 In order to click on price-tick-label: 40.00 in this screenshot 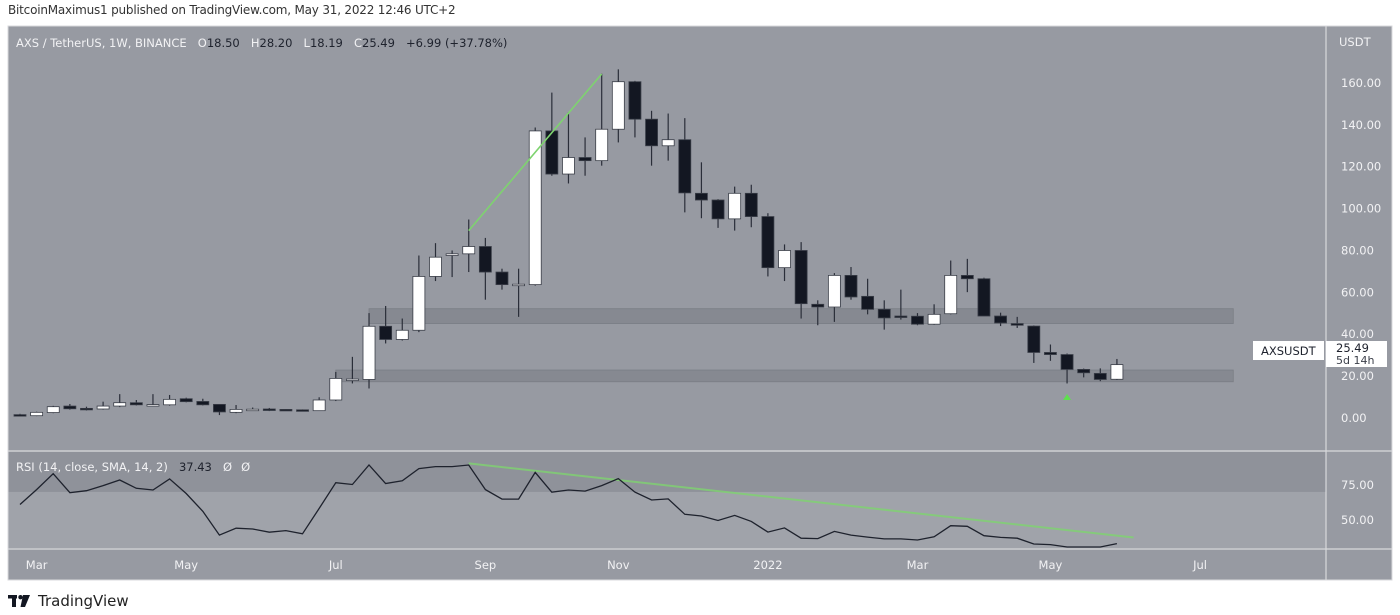, I will do `click(1357, 334)`.